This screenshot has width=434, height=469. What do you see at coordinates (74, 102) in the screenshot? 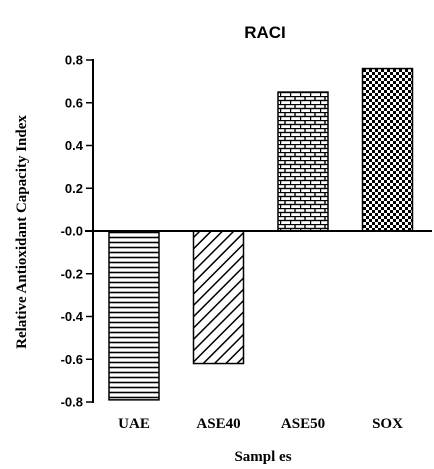
I see `y-tick-label: 0.6` at bounding box center [74, 102].